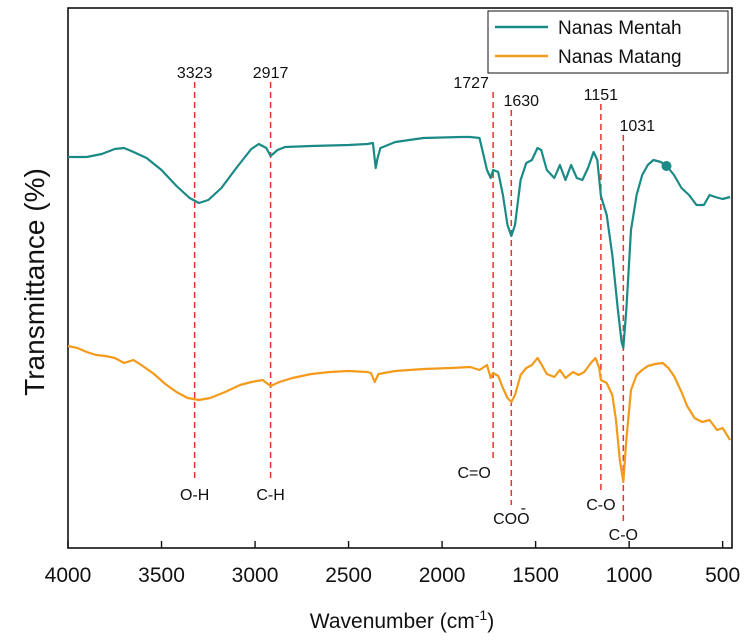 The height and width of the screenshot is (641, 744). Describe the element at coordinates (623, 535) in the screenshot. I see `group-label-co-1031: C-O` at that location.